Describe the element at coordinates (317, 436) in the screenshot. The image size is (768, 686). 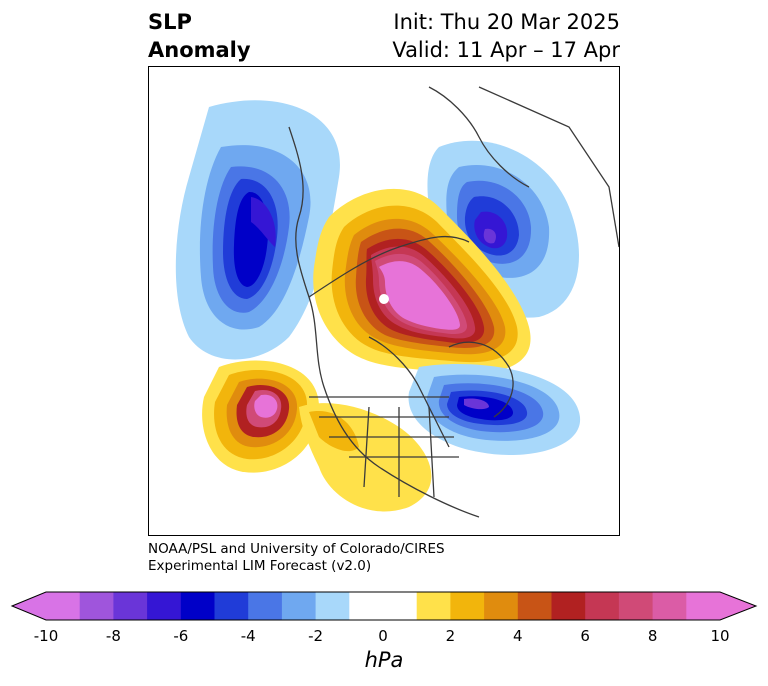
I see `anomaly-high-pacific` at that location.